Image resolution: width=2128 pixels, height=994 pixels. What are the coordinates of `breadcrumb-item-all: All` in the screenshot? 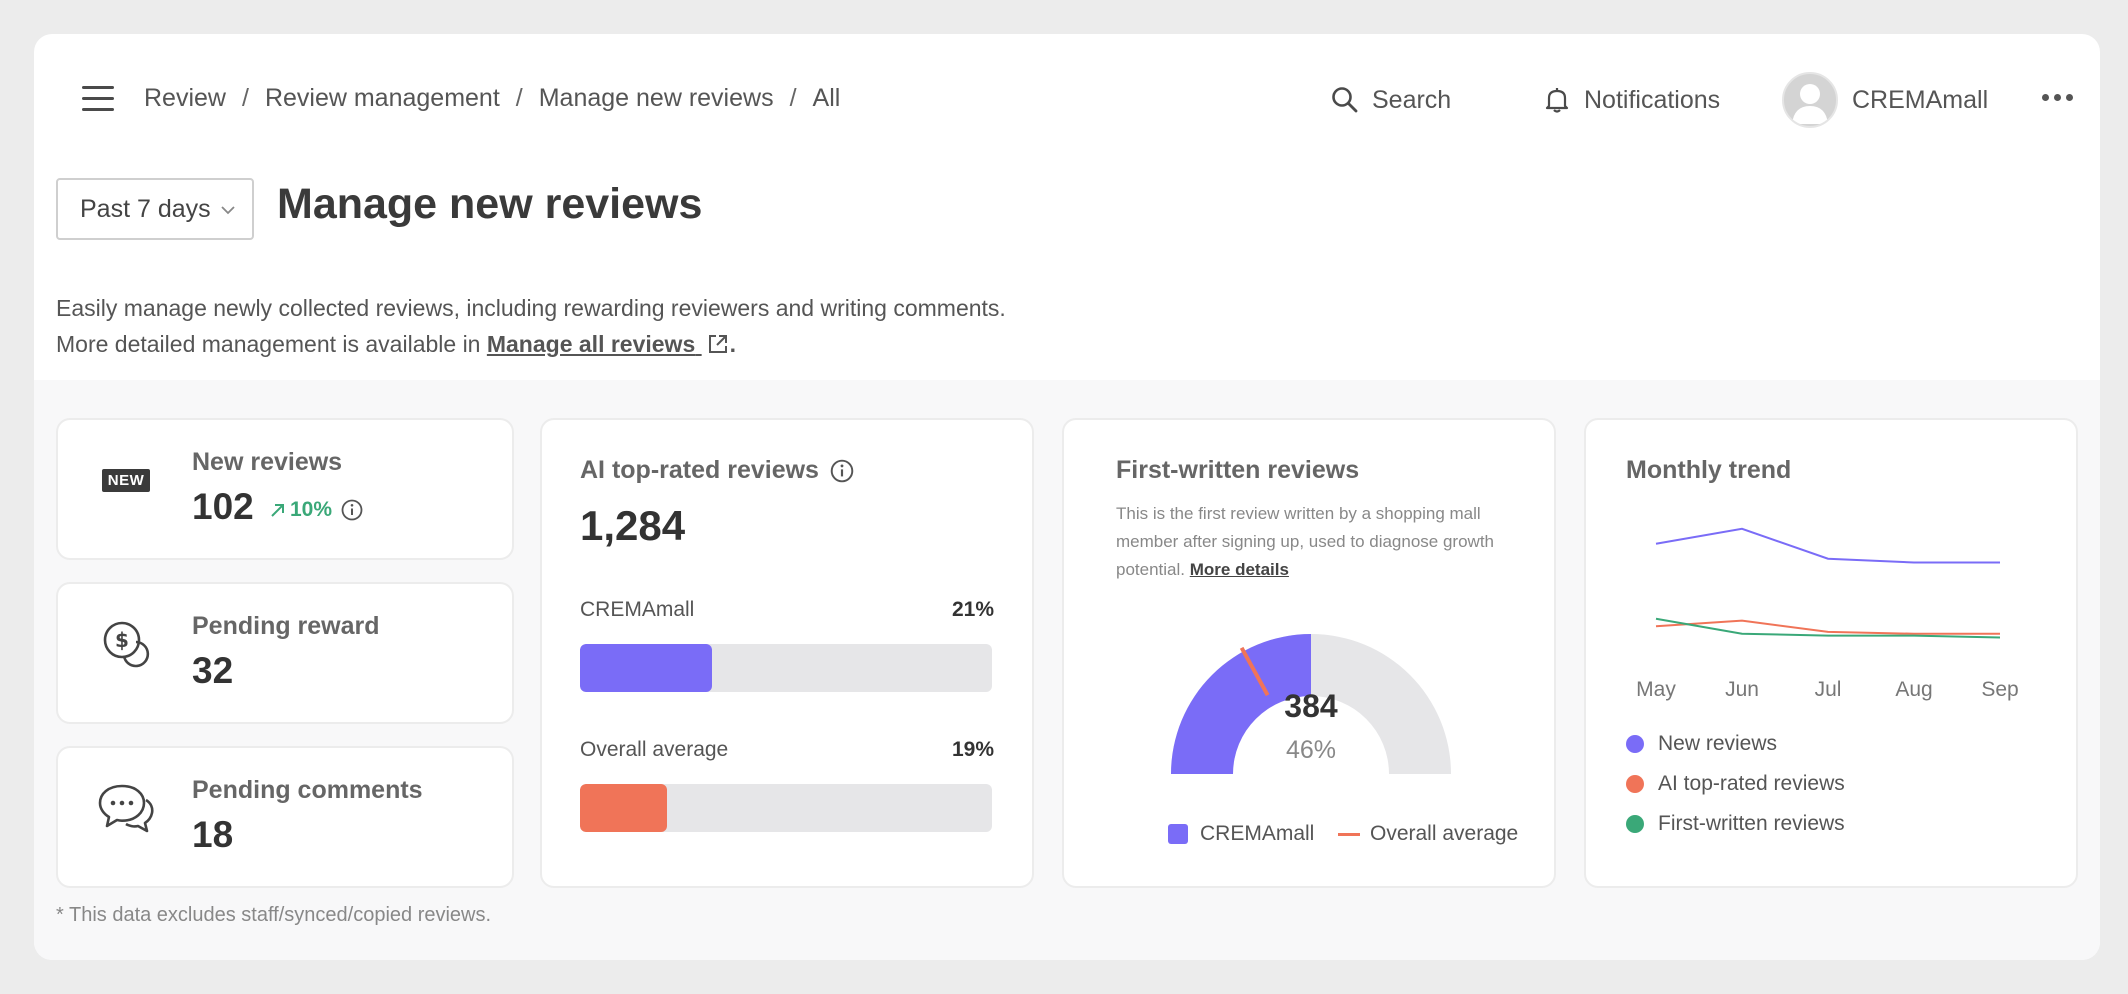 It's located at (826, 98).